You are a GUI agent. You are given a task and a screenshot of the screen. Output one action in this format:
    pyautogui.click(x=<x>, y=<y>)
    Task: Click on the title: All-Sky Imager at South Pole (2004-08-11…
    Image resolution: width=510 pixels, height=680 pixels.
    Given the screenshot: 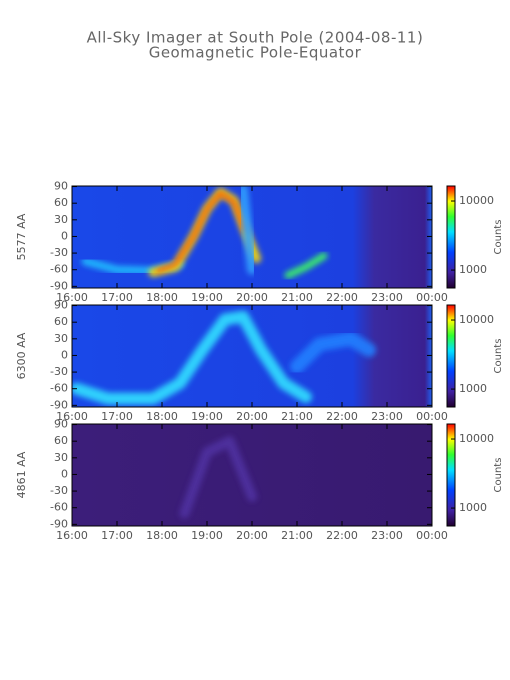 What is the action you would take?
    pyautogui.click(x=255, y=38)
    